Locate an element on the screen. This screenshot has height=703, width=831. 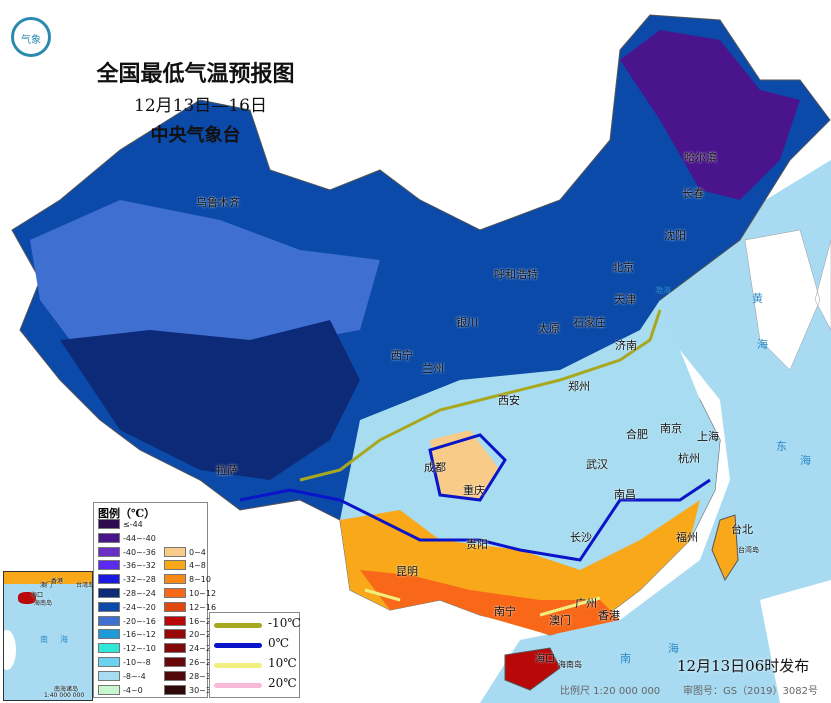
korea-japan-land is located at coordinates (787, 300).